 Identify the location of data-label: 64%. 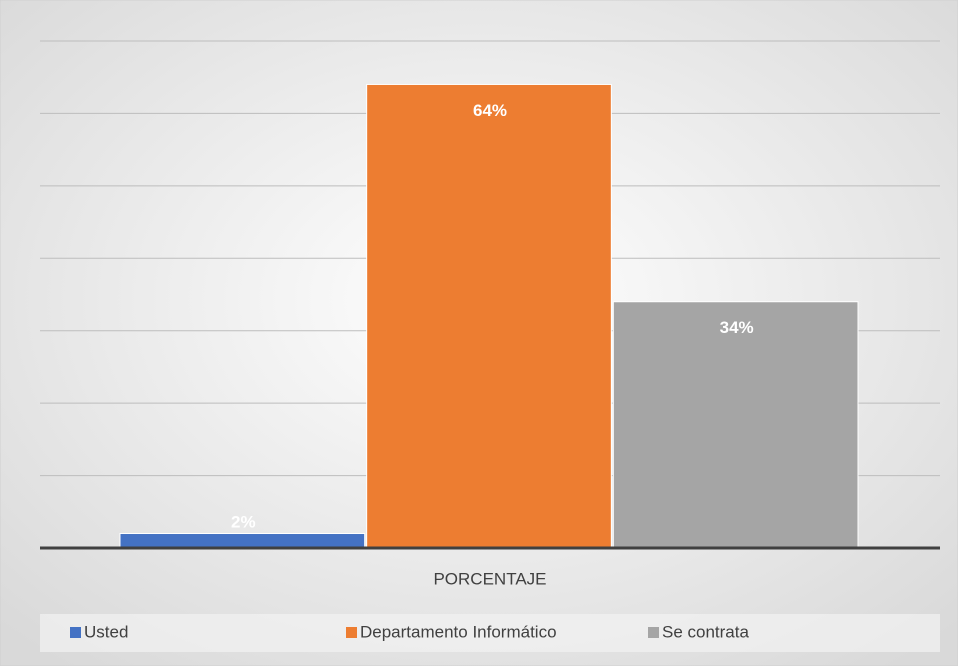
(490, 110).